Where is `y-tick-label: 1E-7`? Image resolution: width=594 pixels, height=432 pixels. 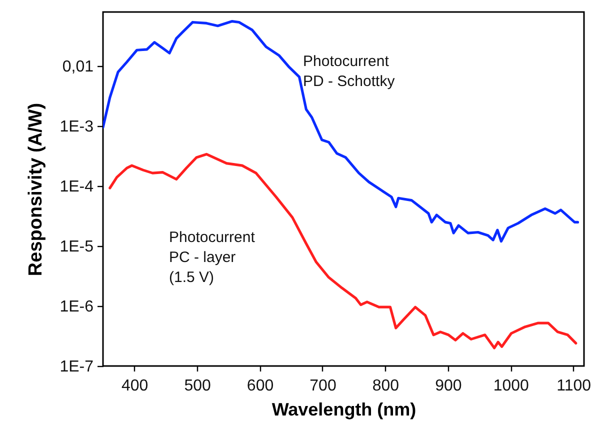 y-tick-label: 1E-7 is located at coordinates (77, 367).